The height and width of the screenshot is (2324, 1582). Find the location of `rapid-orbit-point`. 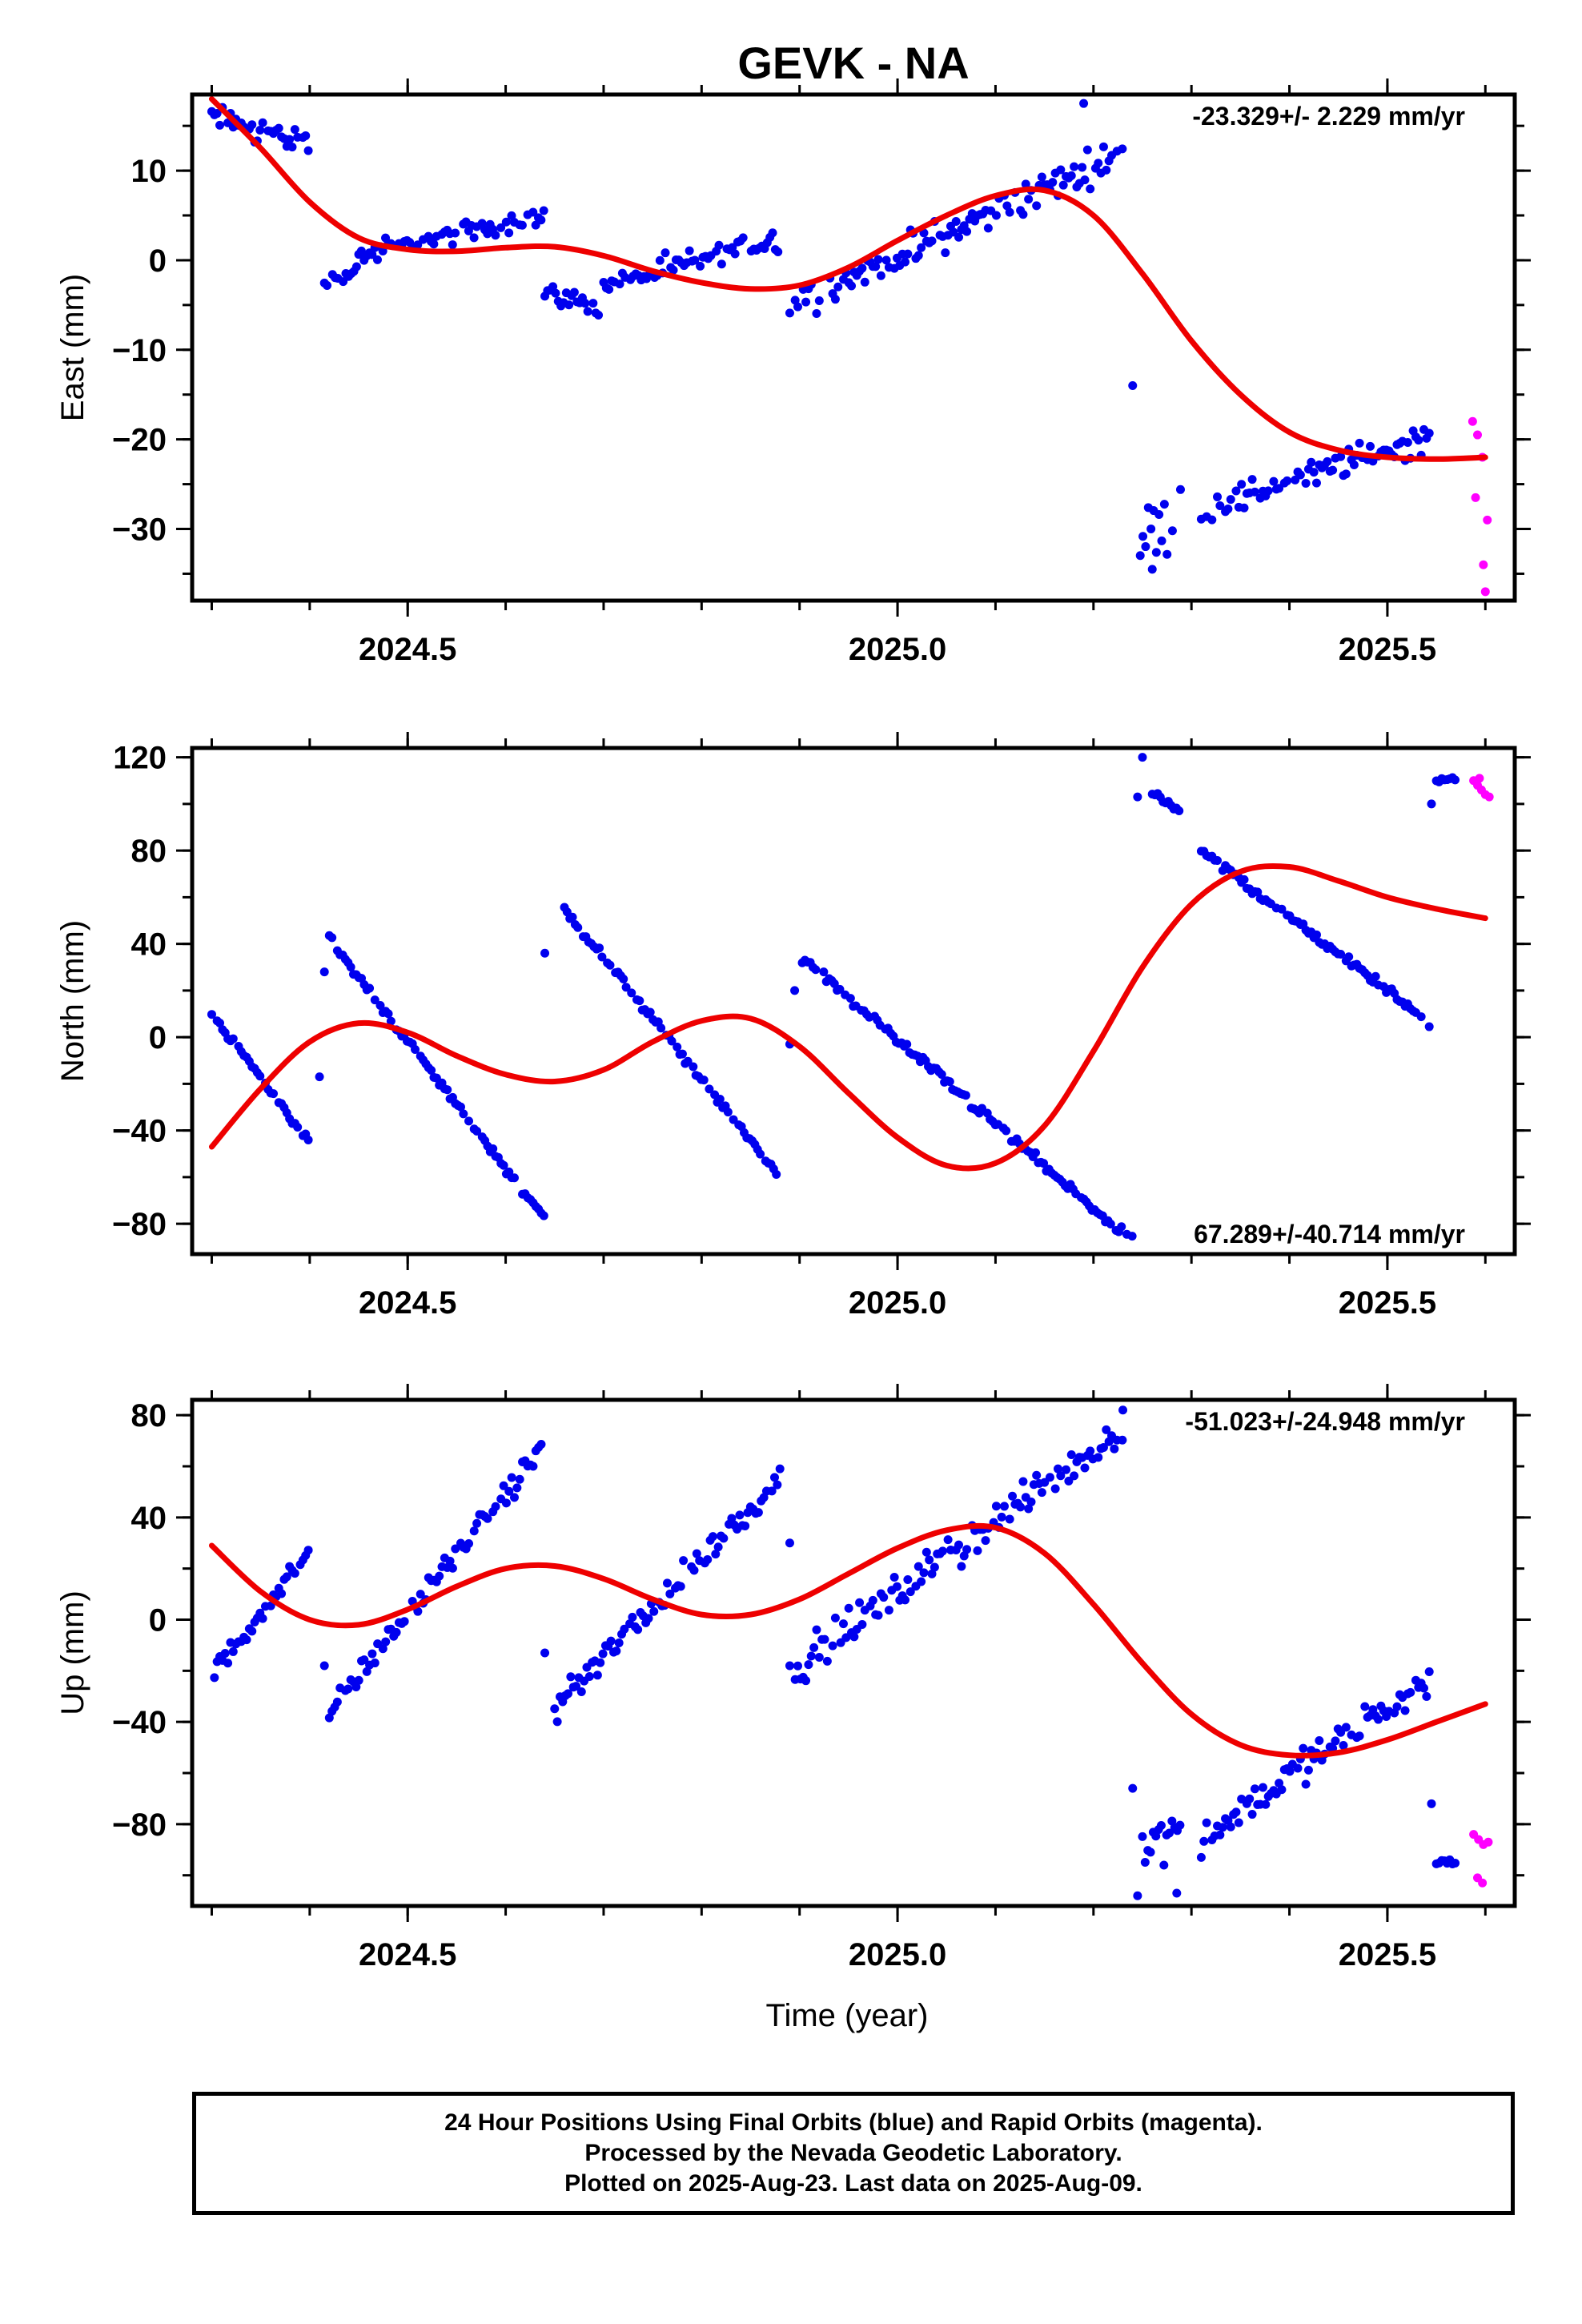

rapid-orbit-point is located at coordinates (1479, 779).